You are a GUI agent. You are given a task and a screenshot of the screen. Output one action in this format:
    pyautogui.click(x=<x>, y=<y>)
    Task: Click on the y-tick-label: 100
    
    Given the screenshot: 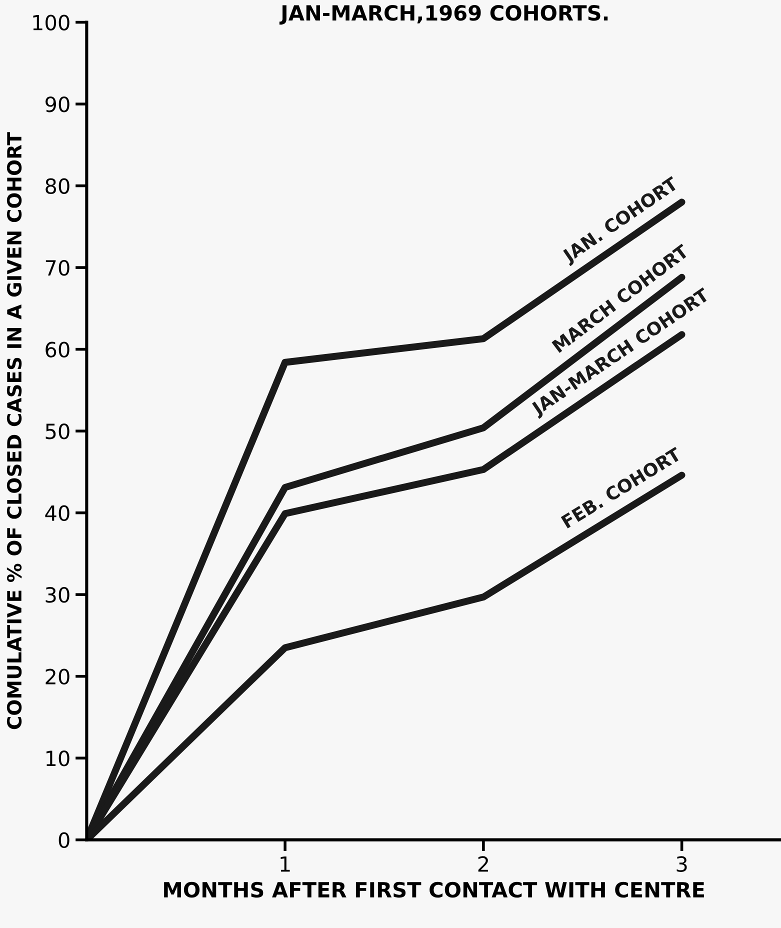 What is the action you would take?
    pyautogui.click(x=51, y=22)
    